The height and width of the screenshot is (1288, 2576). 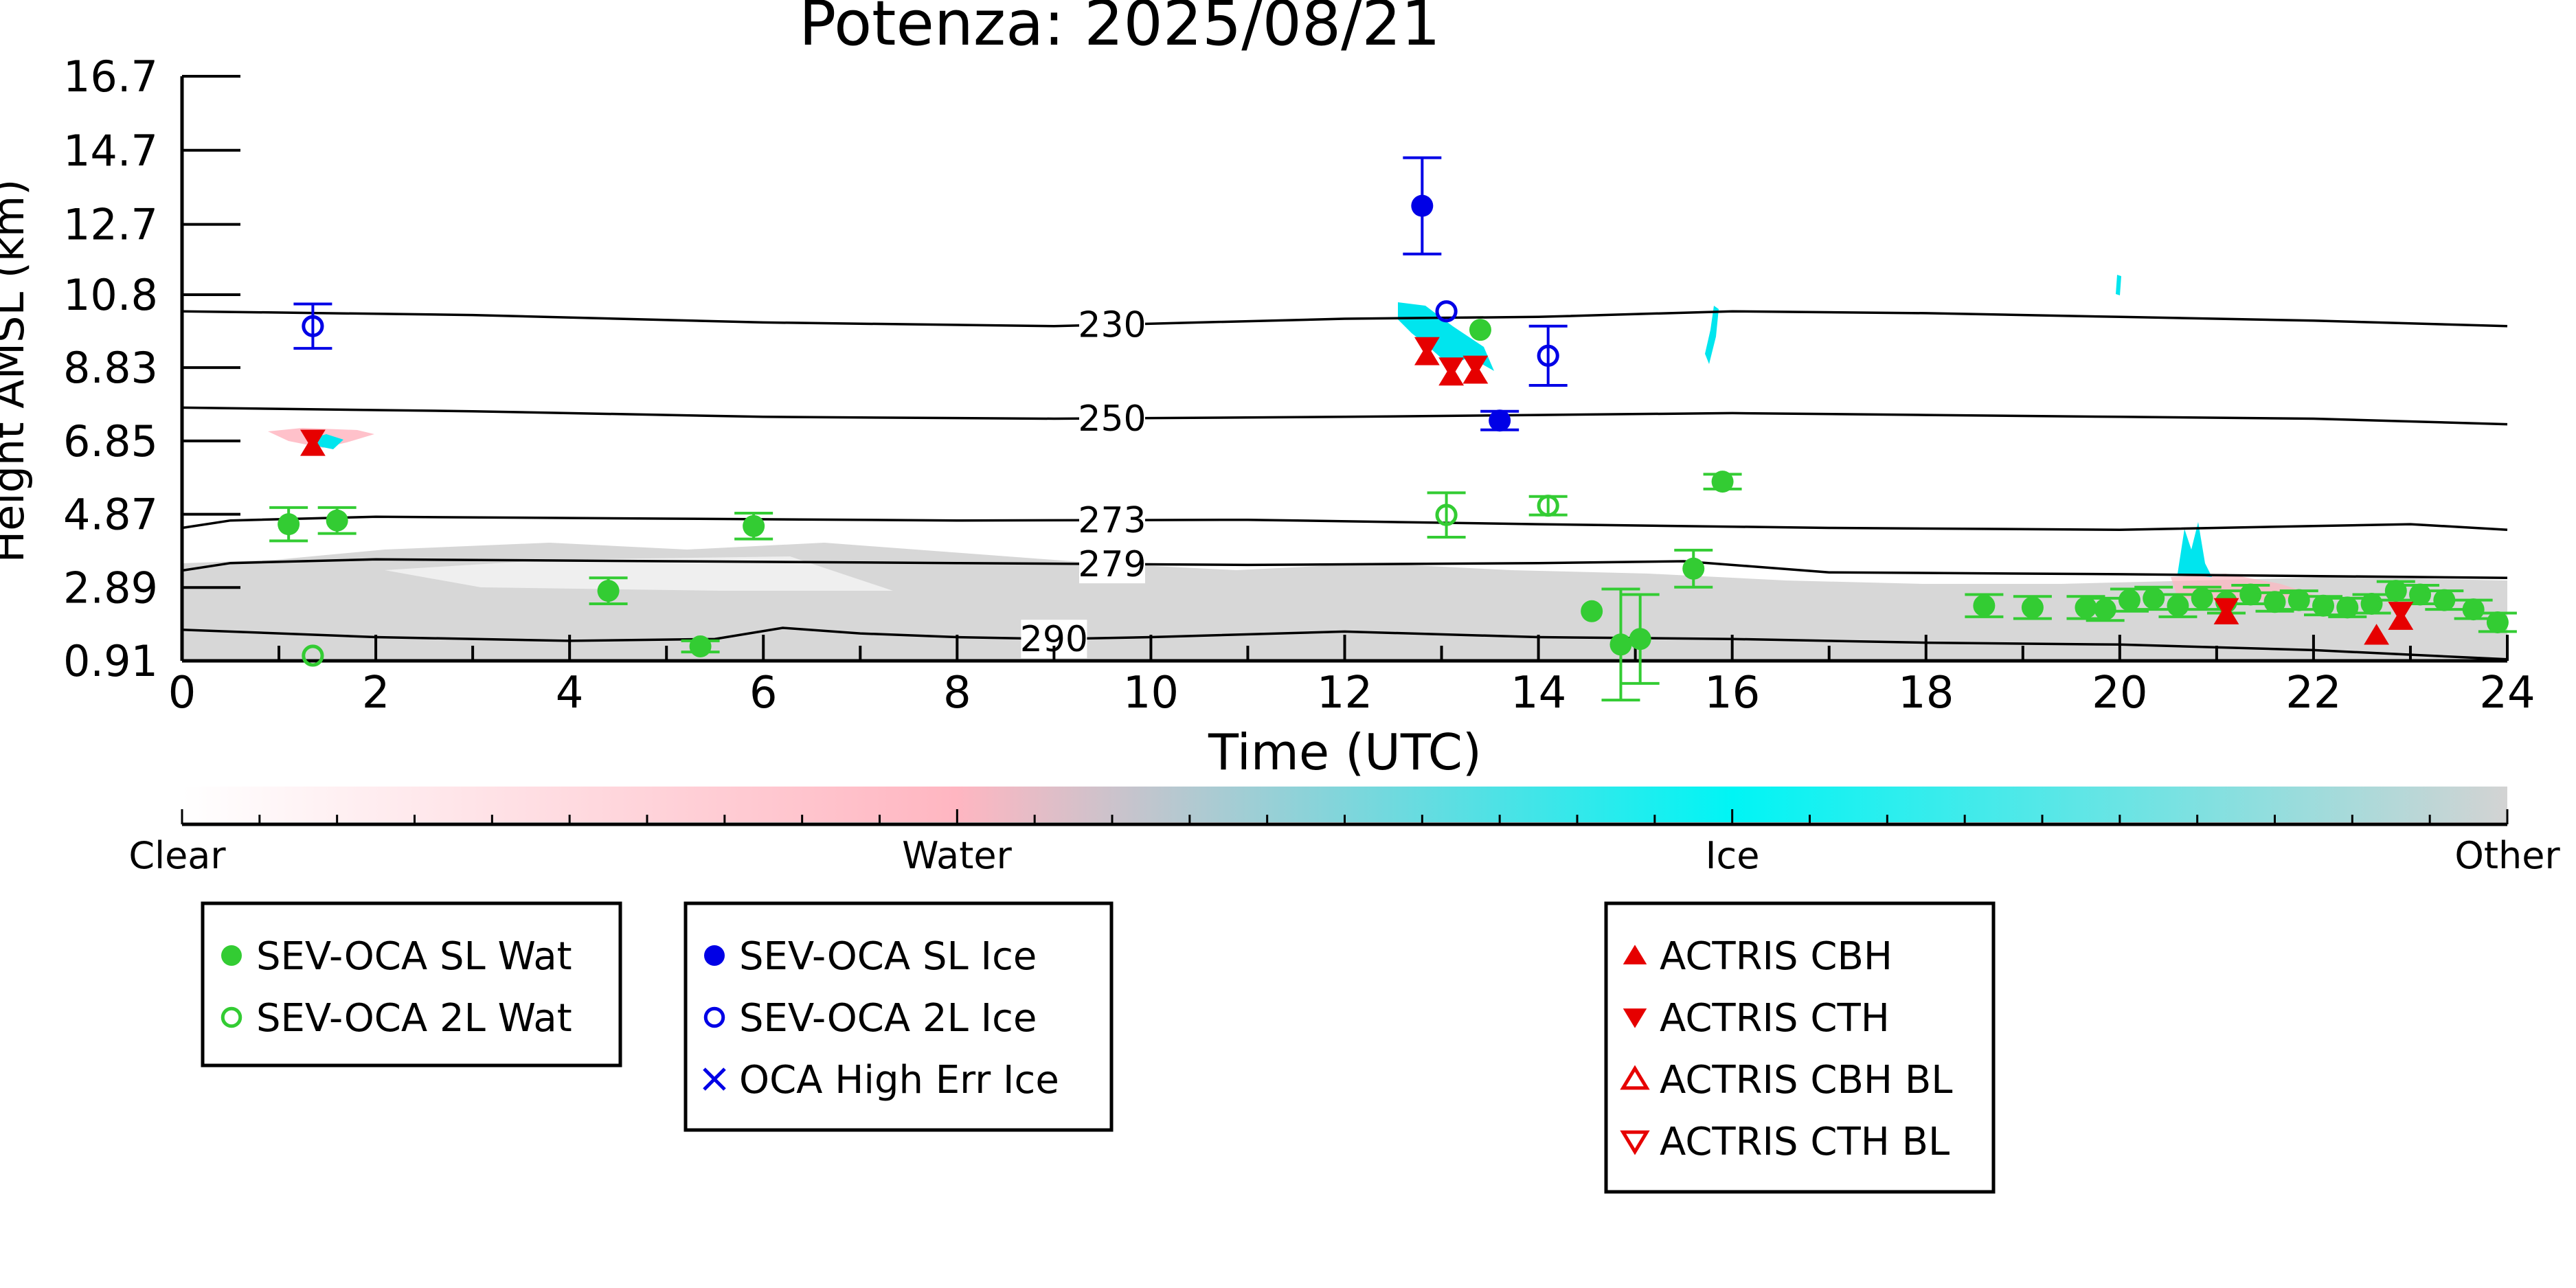 I want to click on legend-label: SEV-OCA SL Wat, so click(x=414, y=956).